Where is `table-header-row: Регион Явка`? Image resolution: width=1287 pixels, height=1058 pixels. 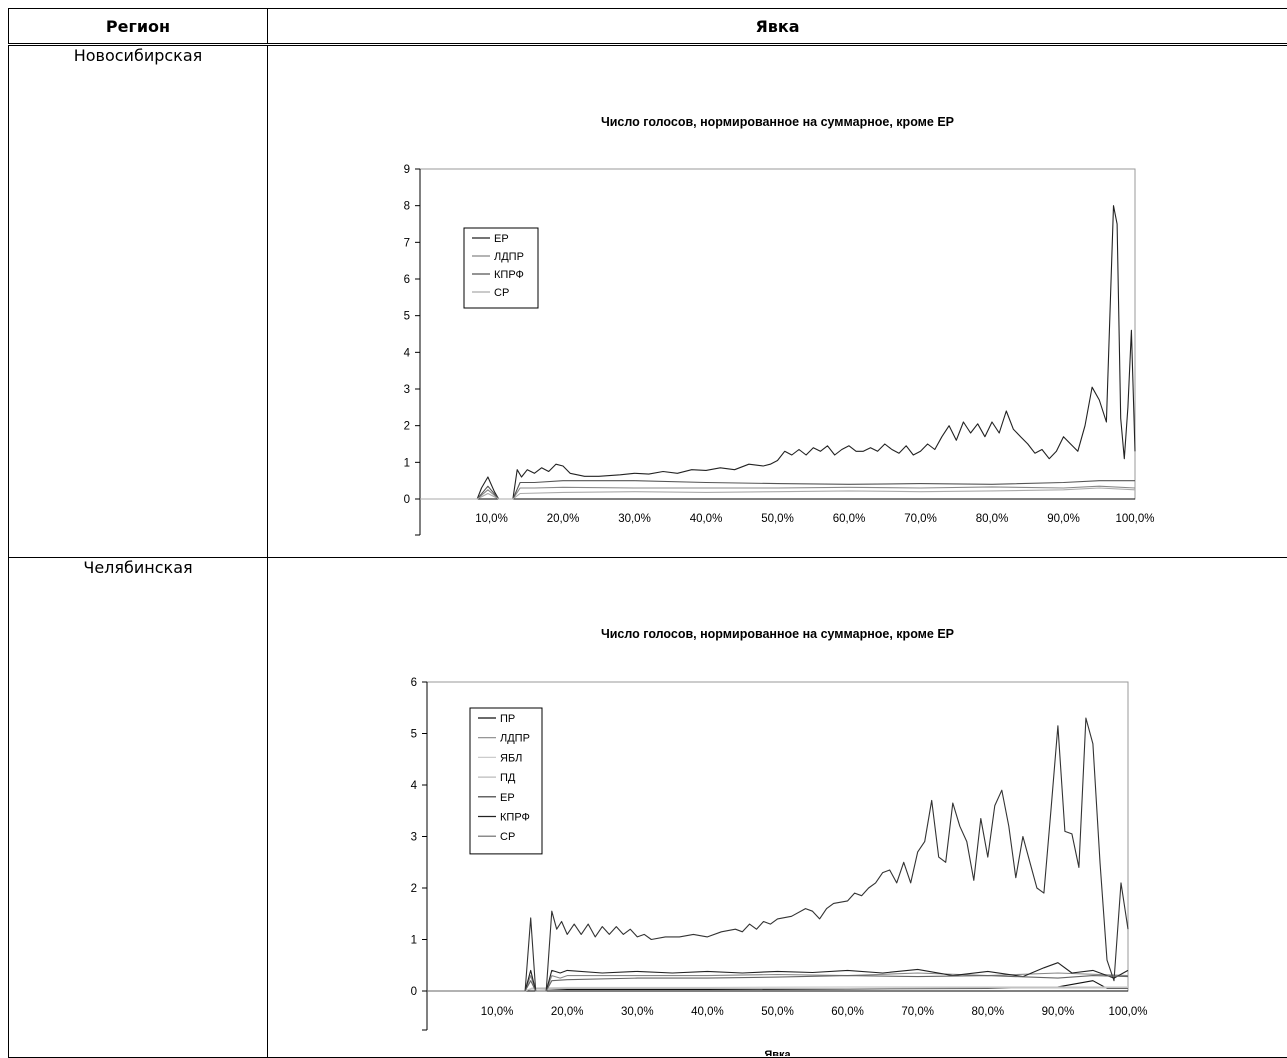
table-header-row: Регион Явка is located at coordinates (647, 27).